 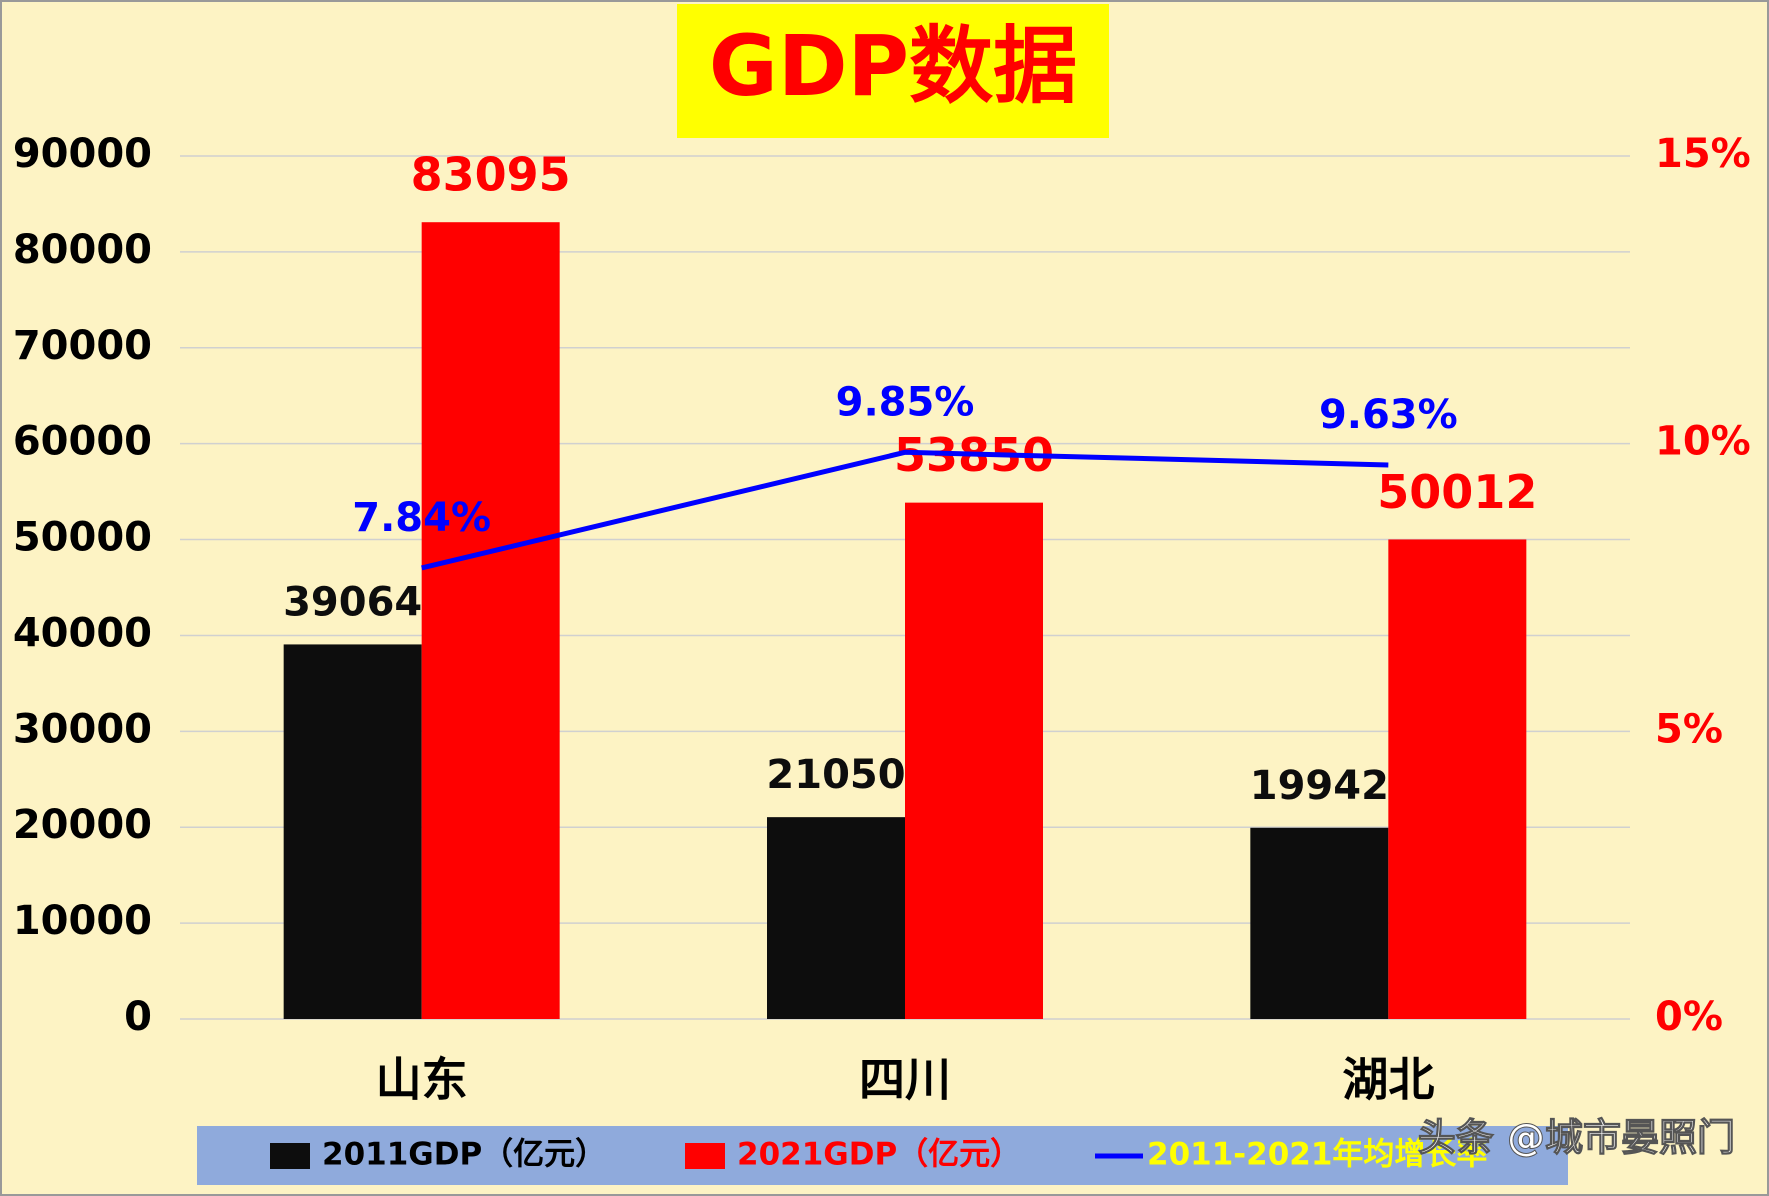 I want to click on chart-title: GDP数据, so click(x=893, y=66).